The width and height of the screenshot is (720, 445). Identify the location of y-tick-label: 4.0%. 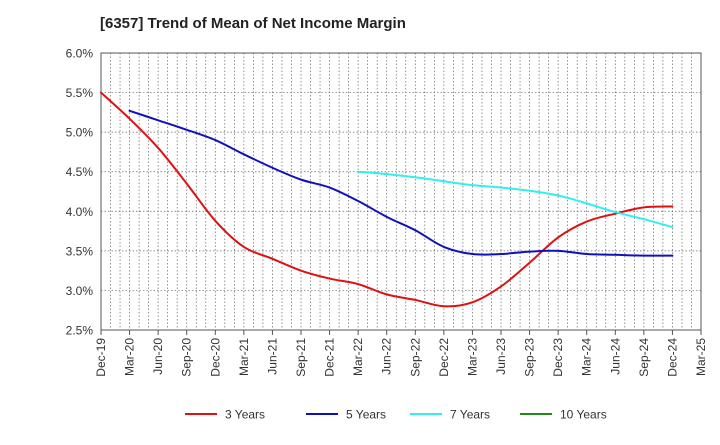
(80, 212).